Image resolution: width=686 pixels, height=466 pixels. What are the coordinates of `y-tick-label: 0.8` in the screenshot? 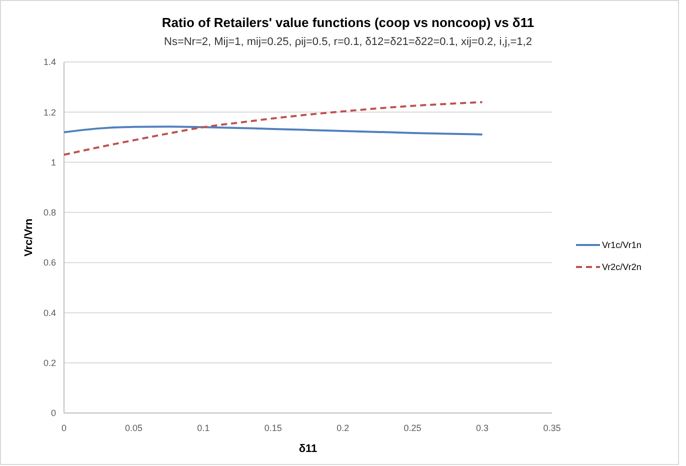 It's located at (49, 213).